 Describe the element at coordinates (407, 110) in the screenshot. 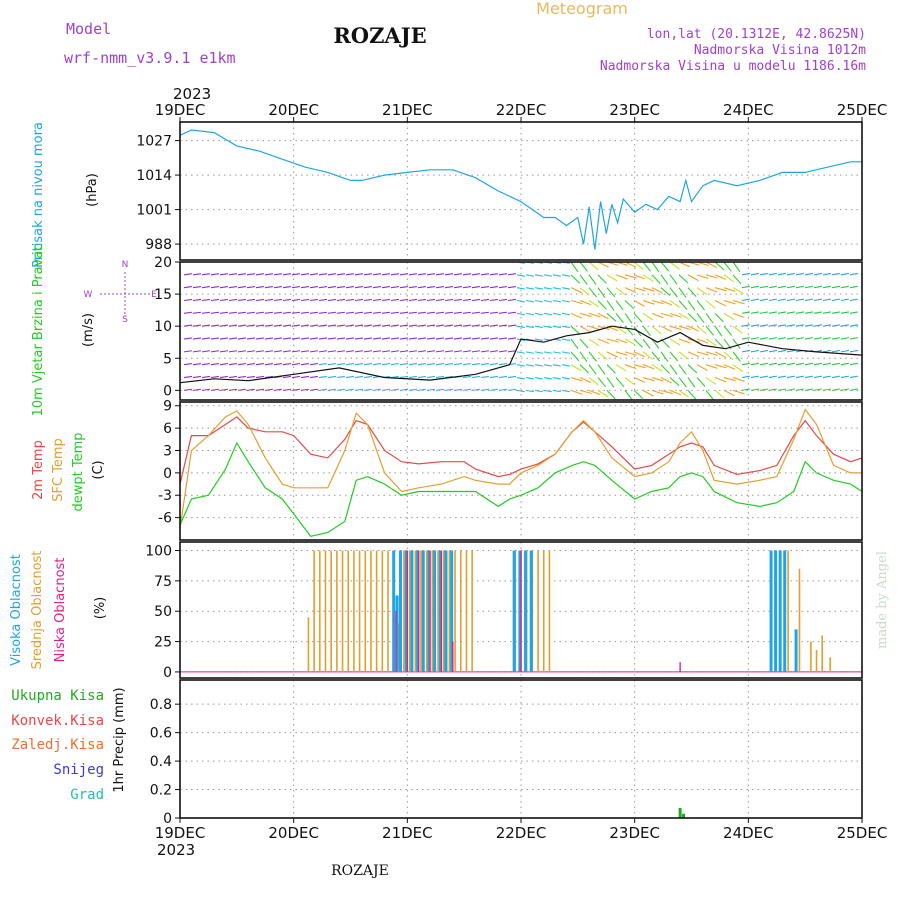

I see `top-xtick-label: 21DEC` at that location.